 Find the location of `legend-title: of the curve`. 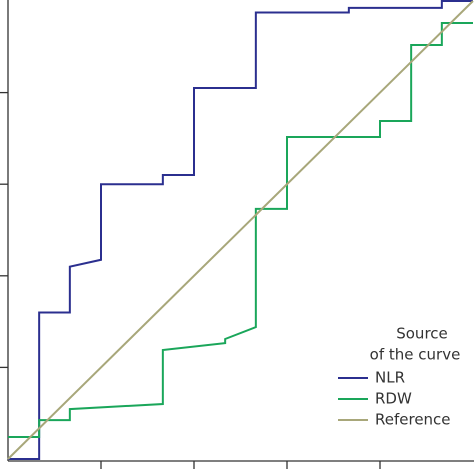

legend-title: of the curve is located at coordinates (415, 355).